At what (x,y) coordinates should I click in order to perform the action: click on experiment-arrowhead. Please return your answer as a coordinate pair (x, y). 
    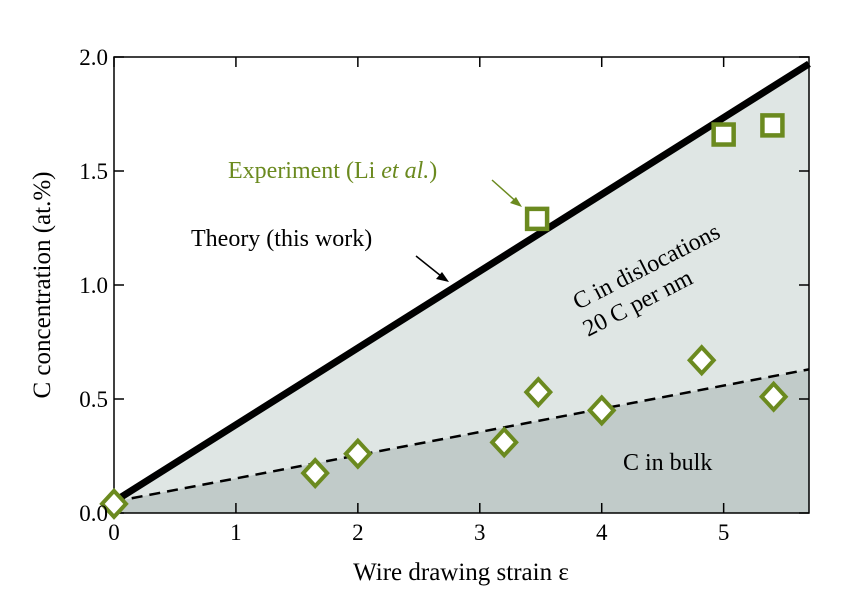
    Looking at the image, I should click on (516, 202).